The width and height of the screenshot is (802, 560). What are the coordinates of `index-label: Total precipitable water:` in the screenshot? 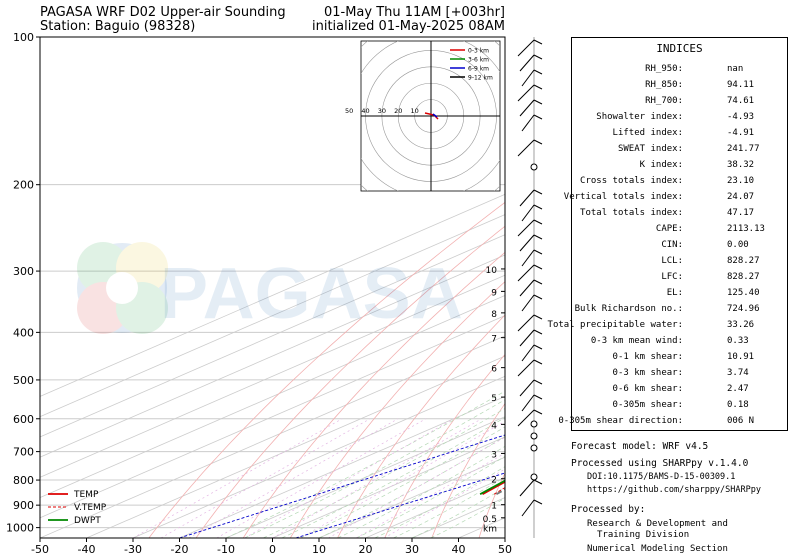 It's located at (615, 325).